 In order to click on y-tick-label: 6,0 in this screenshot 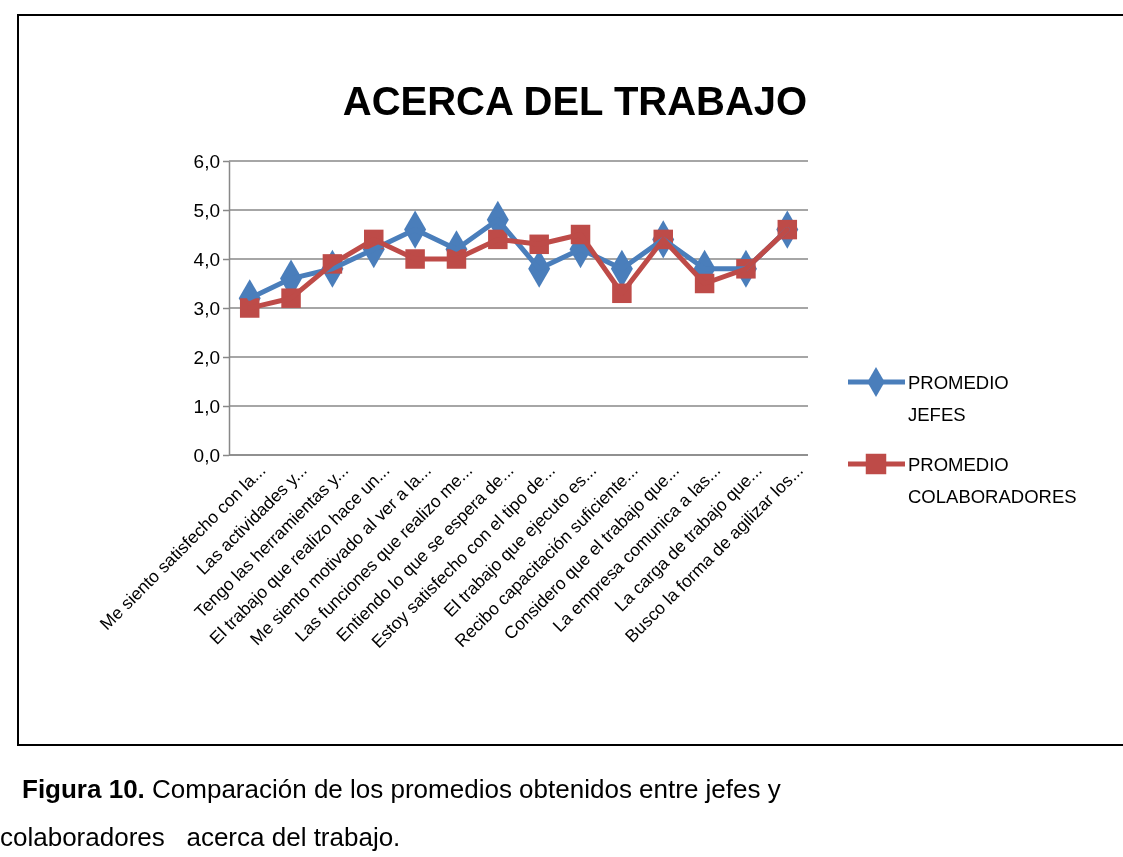, I will do `click(206, 161)`.